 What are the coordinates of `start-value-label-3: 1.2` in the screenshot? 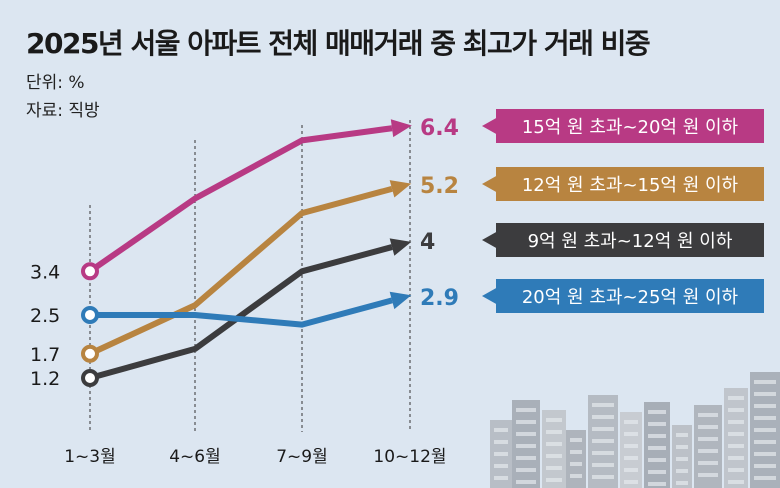 It's located at (45, 379).